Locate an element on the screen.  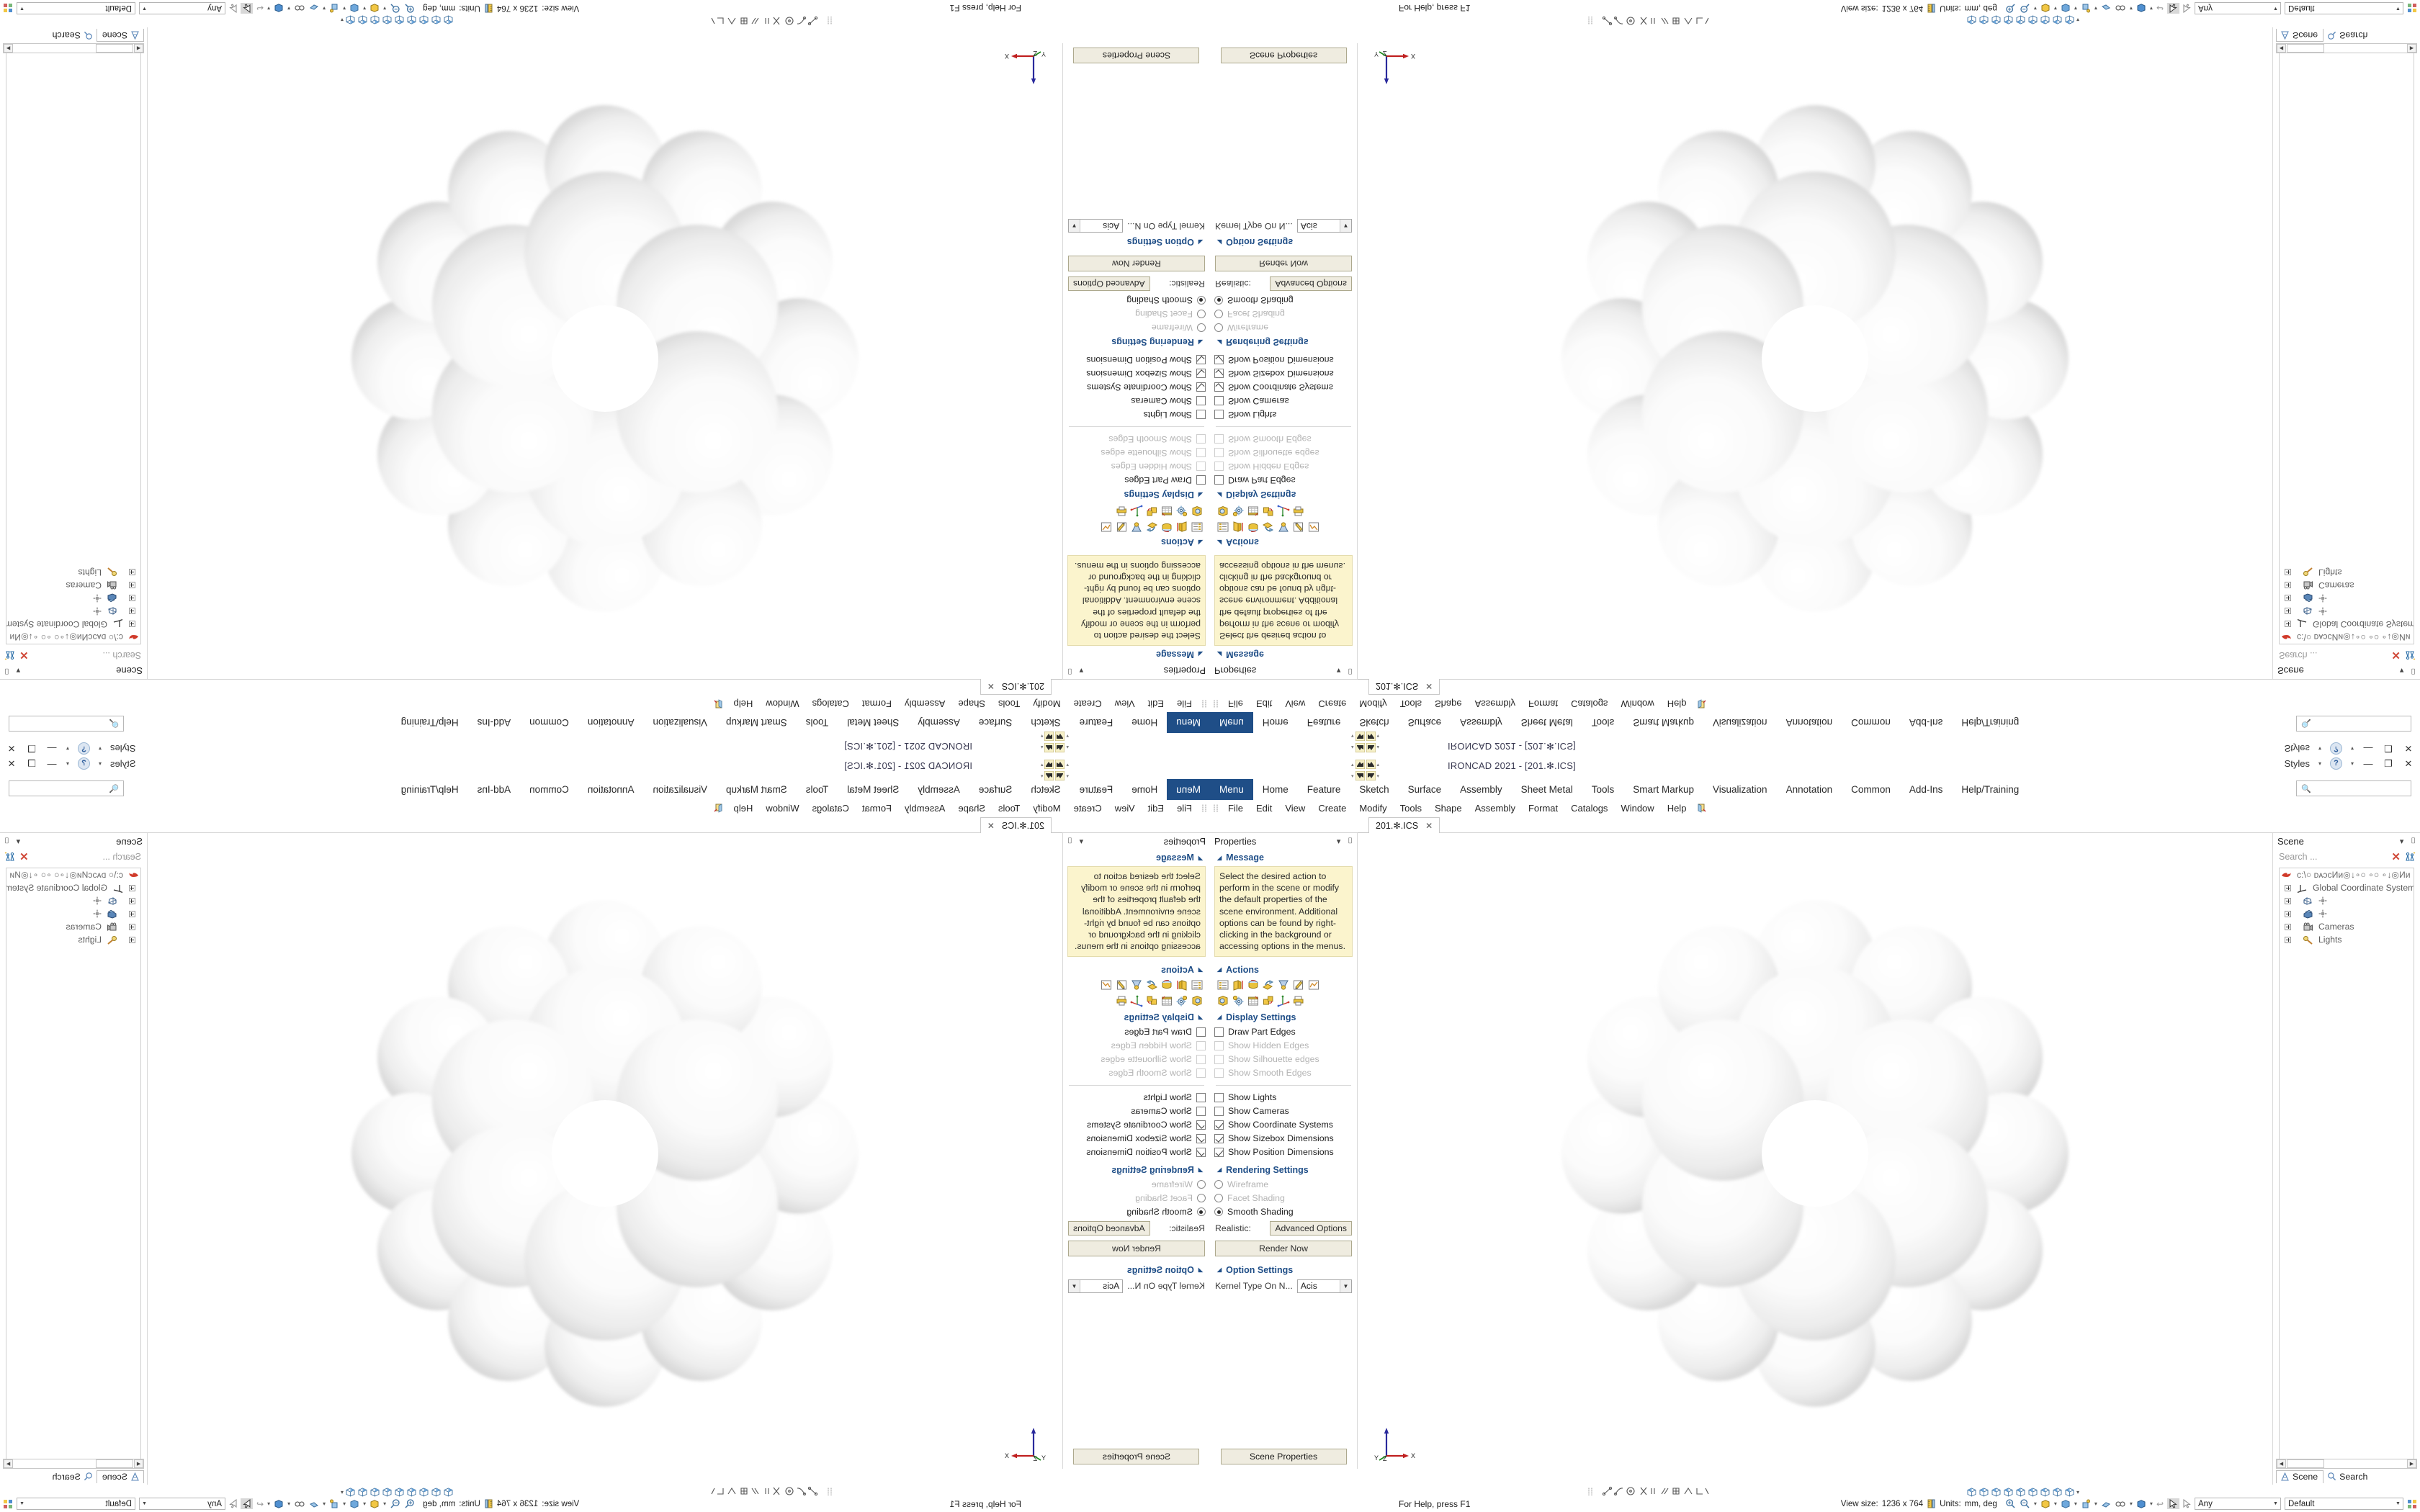
rendering-settings-section-header: ◢ Rendering Settings is located at coordinates (1136, 1168).